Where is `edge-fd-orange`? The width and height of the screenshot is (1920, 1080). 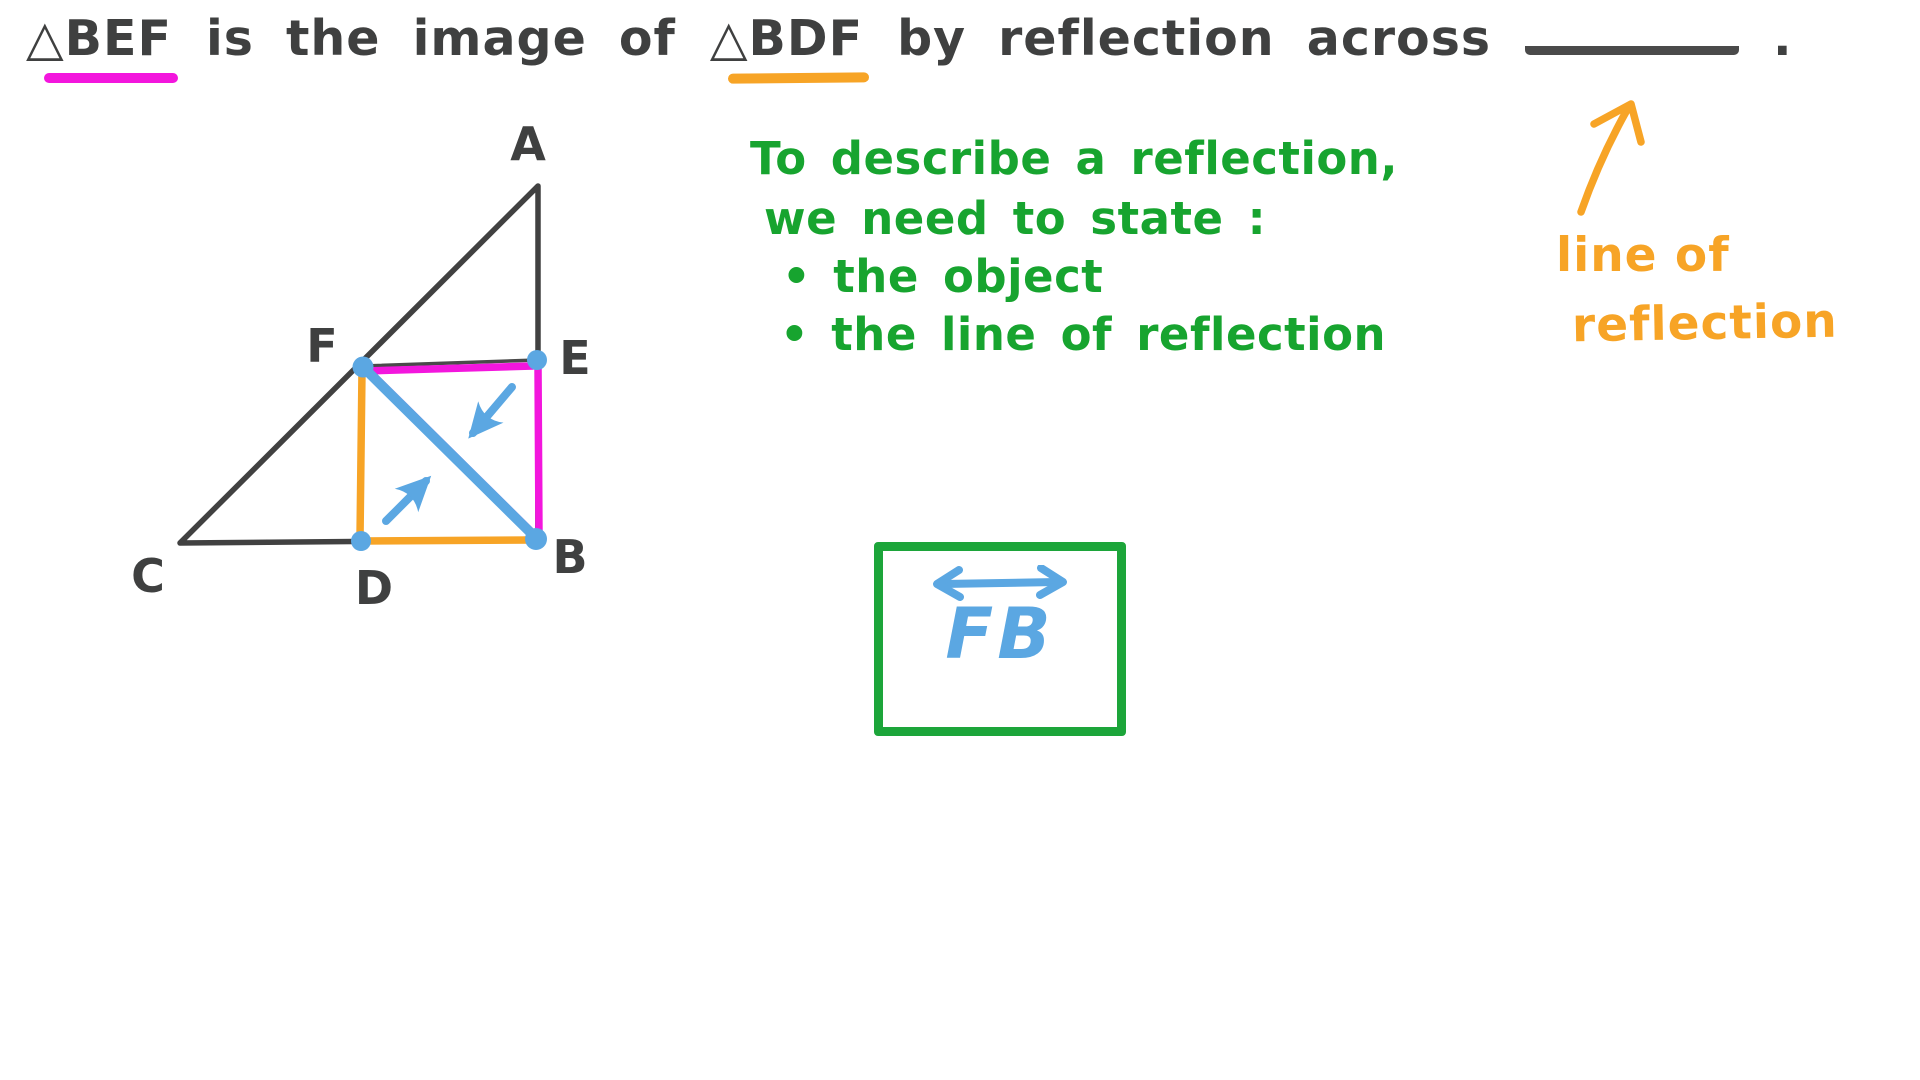
edge-fd-orange is located at coordinates (361, 454).